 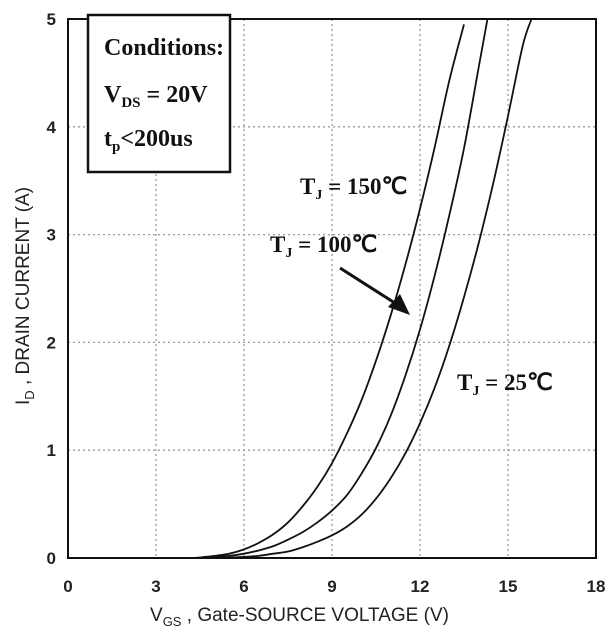 I want to click on x-tick-label: 18, so click(x=596, y=586).